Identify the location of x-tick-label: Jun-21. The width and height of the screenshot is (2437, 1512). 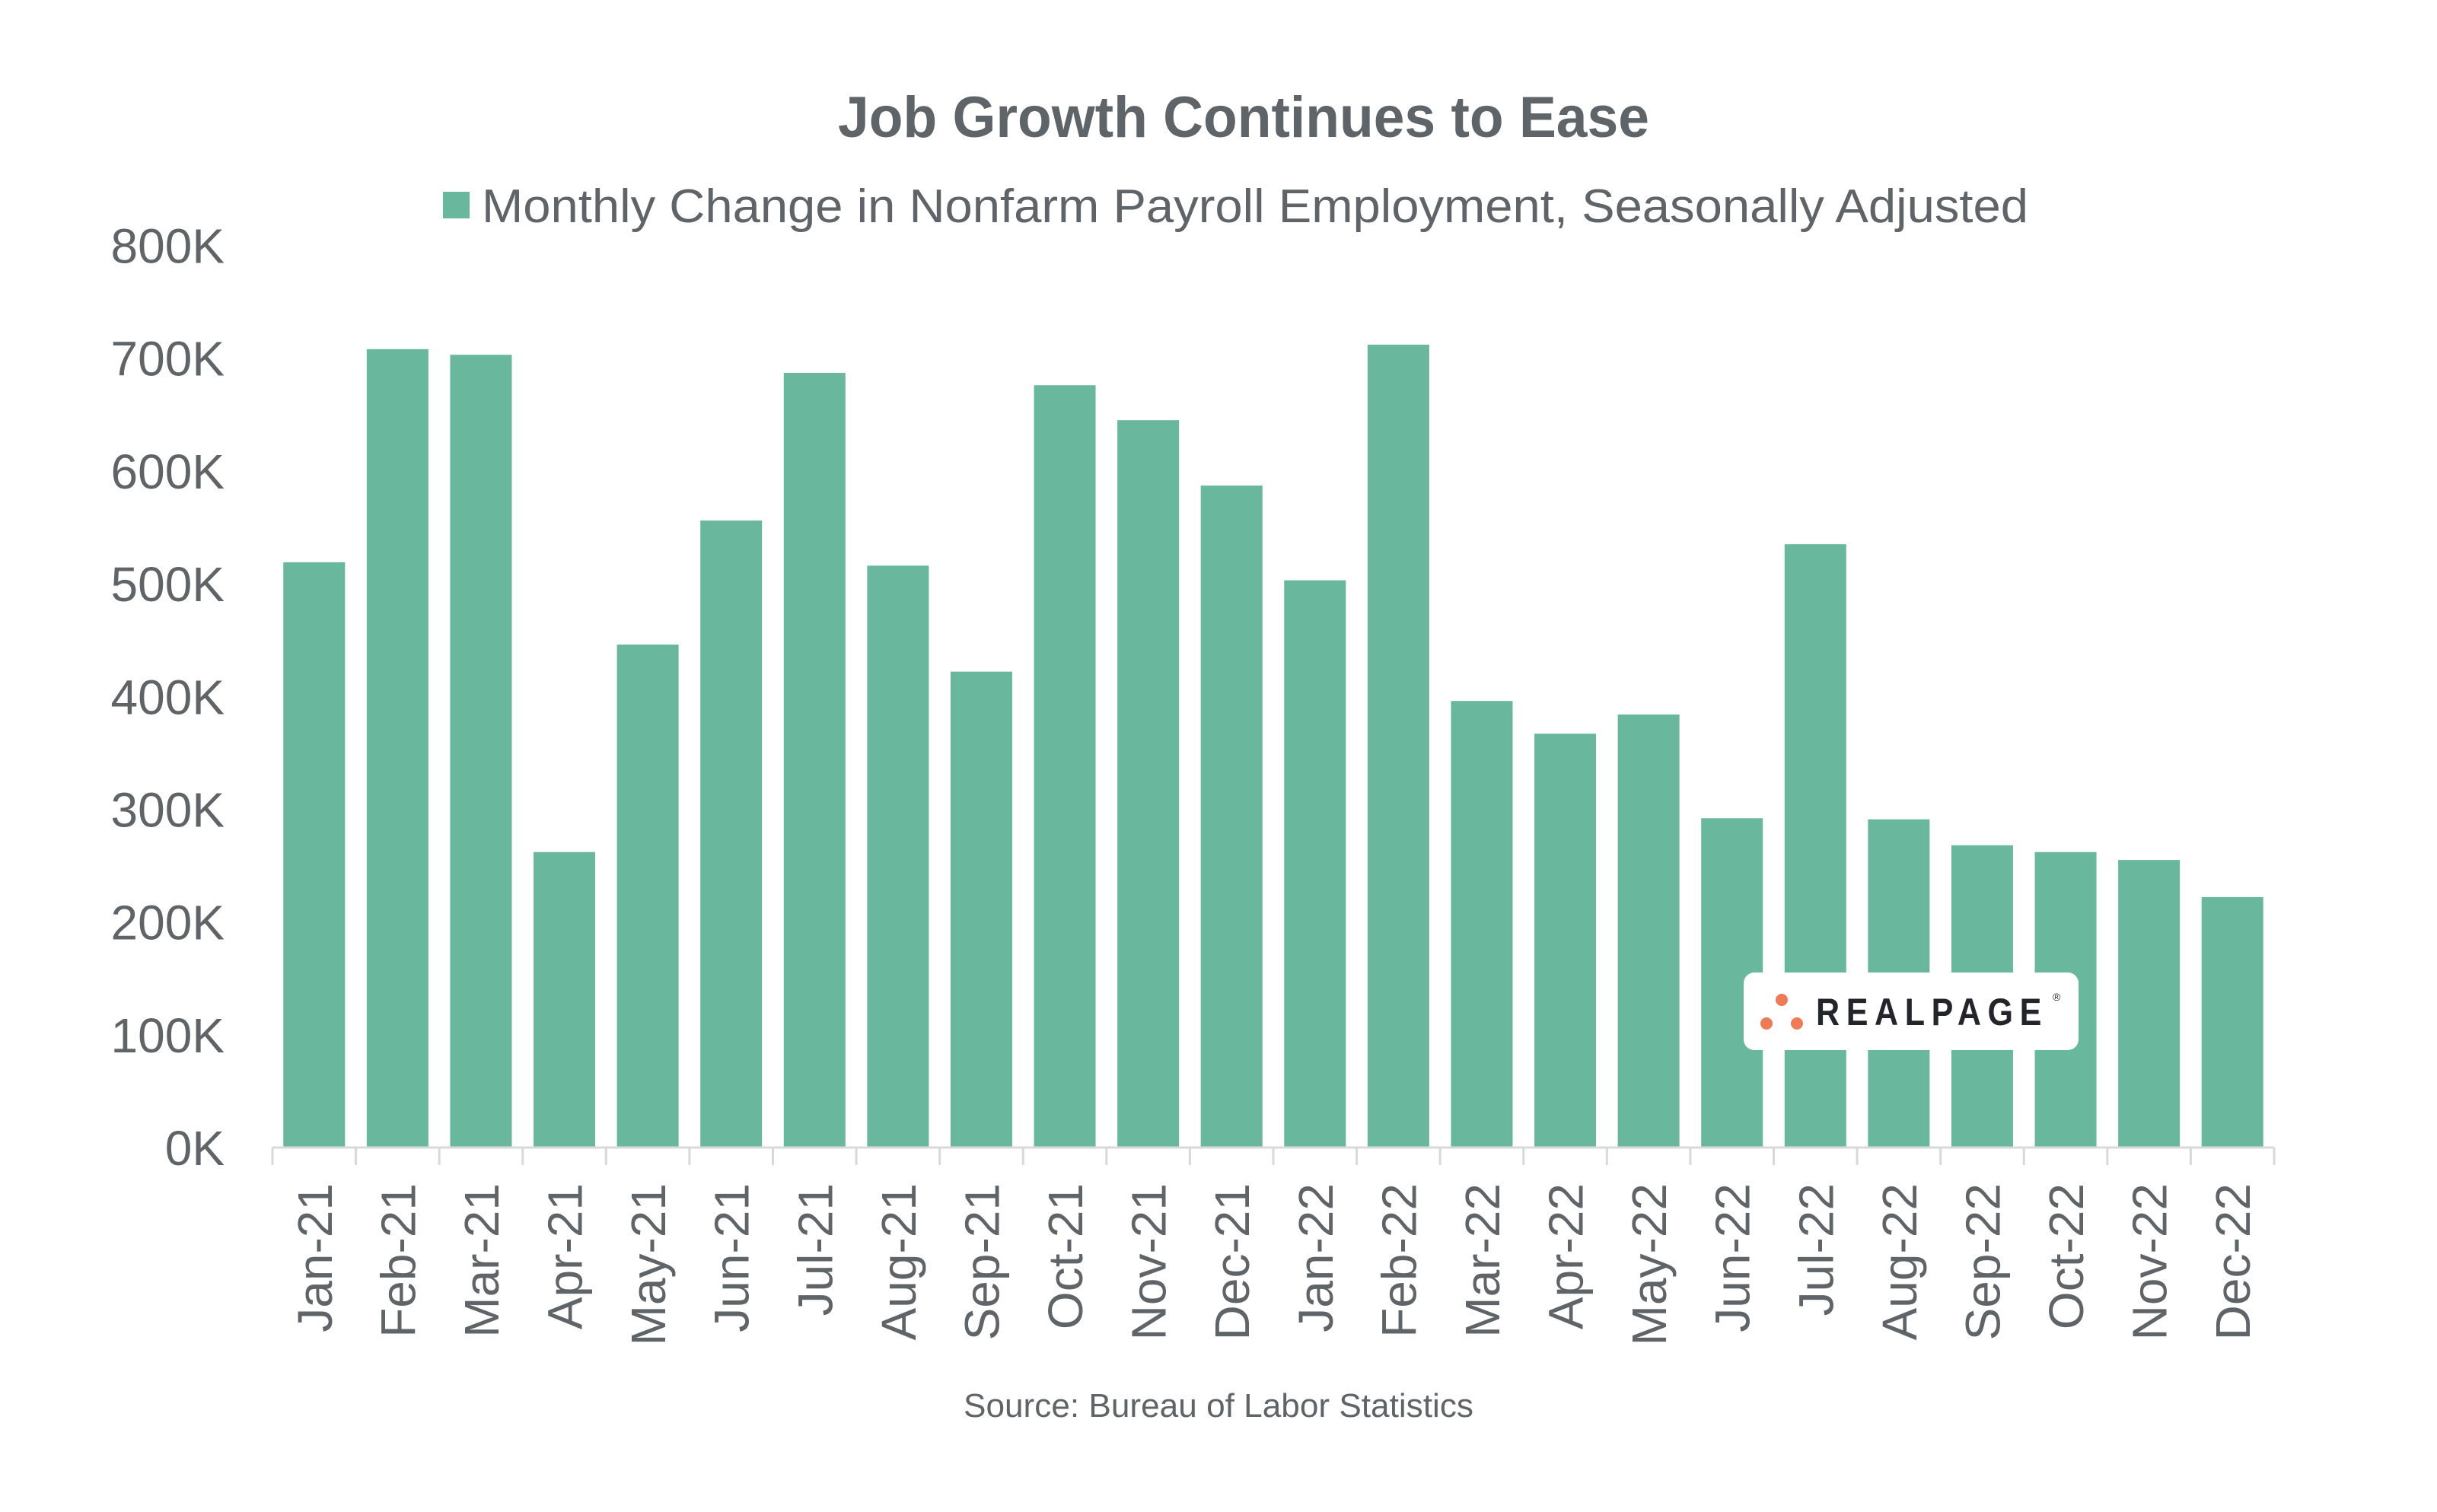
(732, 1257).